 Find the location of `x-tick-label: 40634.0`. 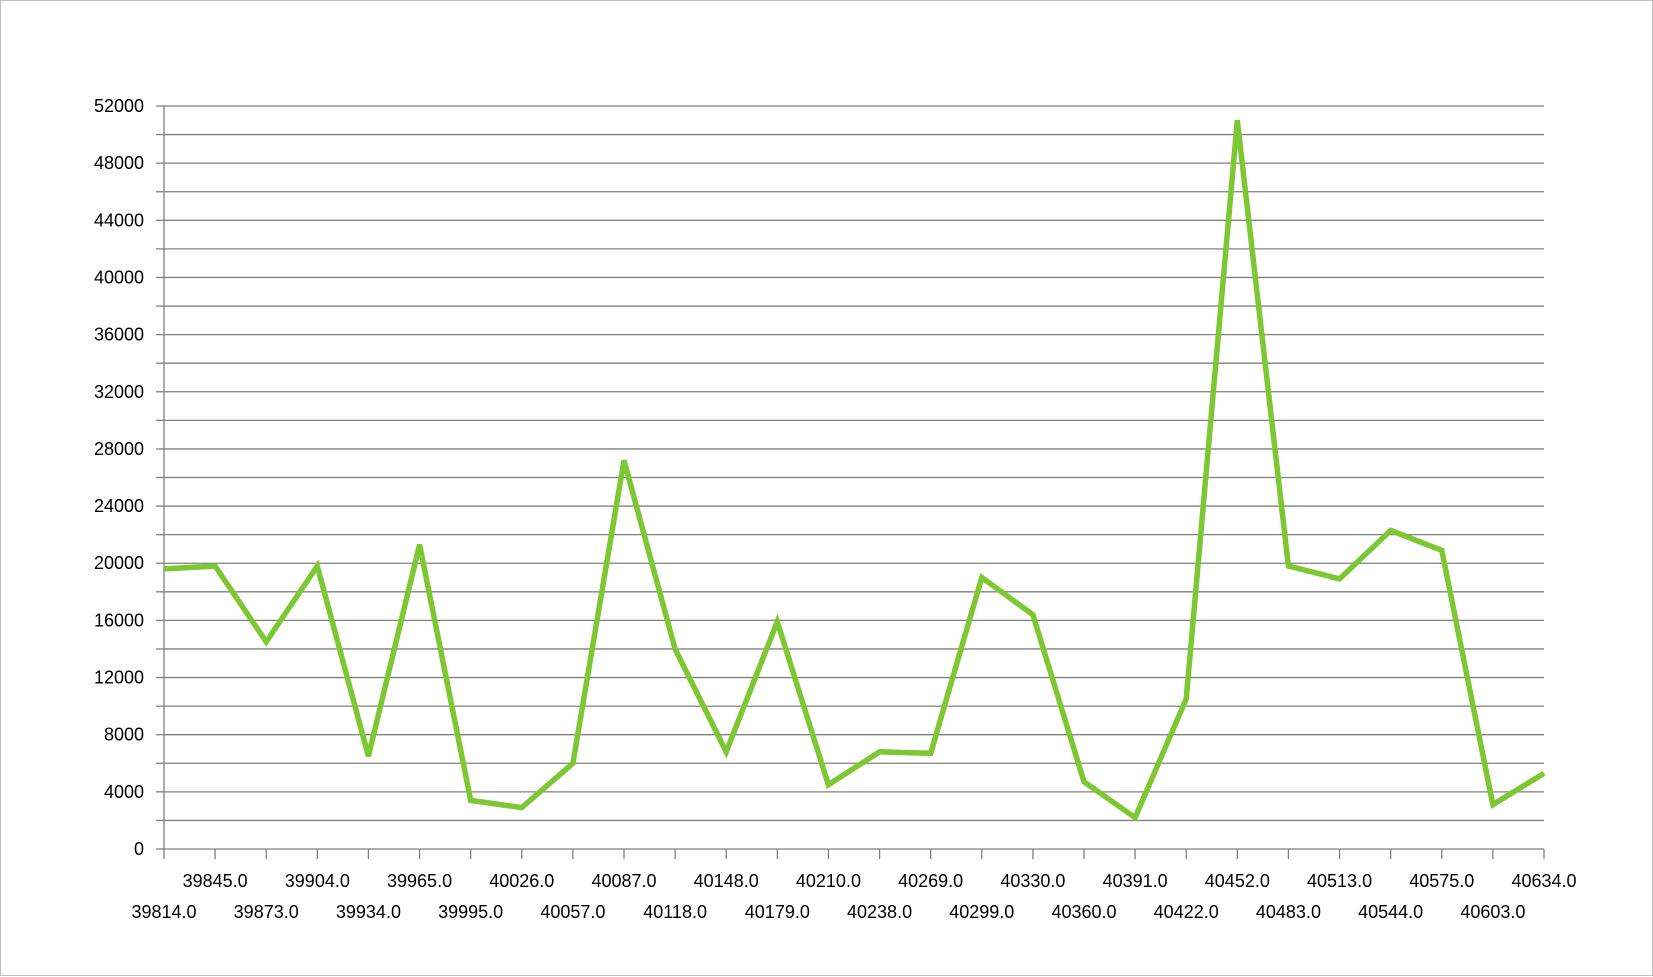

x-tick-label: 40634.0 is located at coordinates (1543, 881).